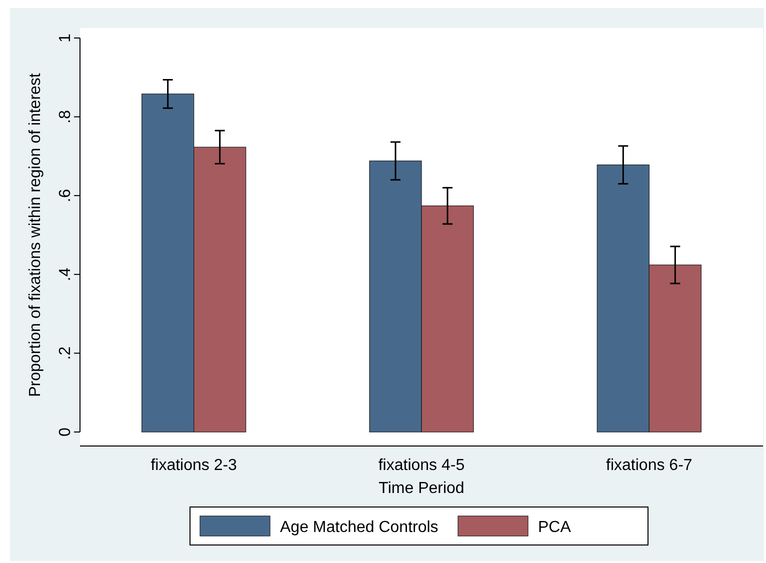 The image size is (766, 563). What do you see at coordinates (421, 465) in the screenshot?
I see `x-tick-label: fixations 4-5` at bounding box center [421, 465].